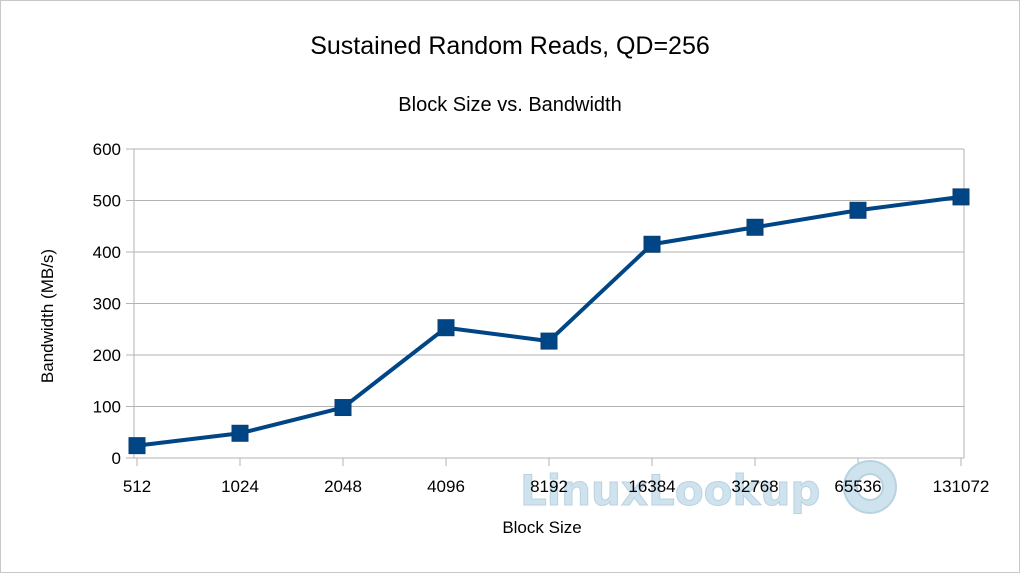 The image size is (1020, 573). I want to click on x-tick-label: 4096, so click(446, 486).